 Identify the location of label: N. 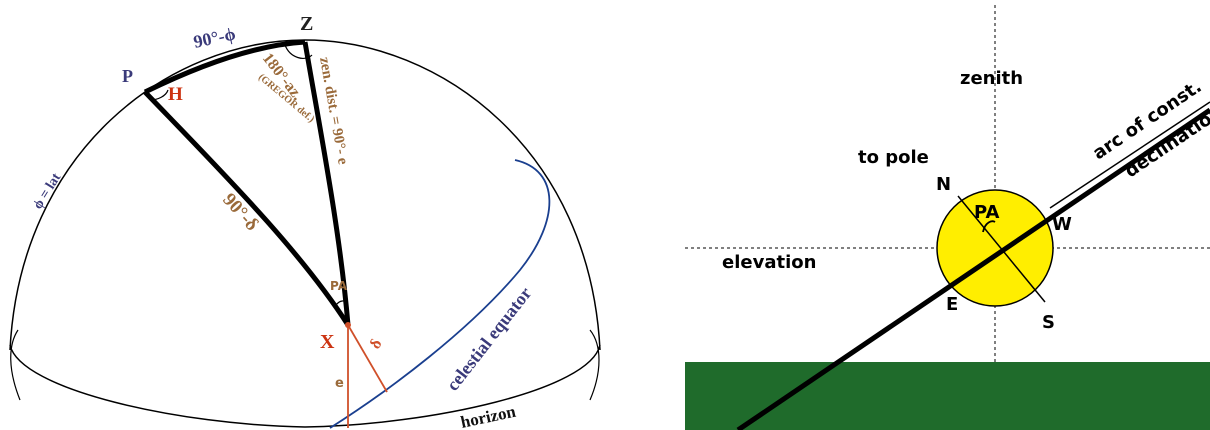
(943, 184).